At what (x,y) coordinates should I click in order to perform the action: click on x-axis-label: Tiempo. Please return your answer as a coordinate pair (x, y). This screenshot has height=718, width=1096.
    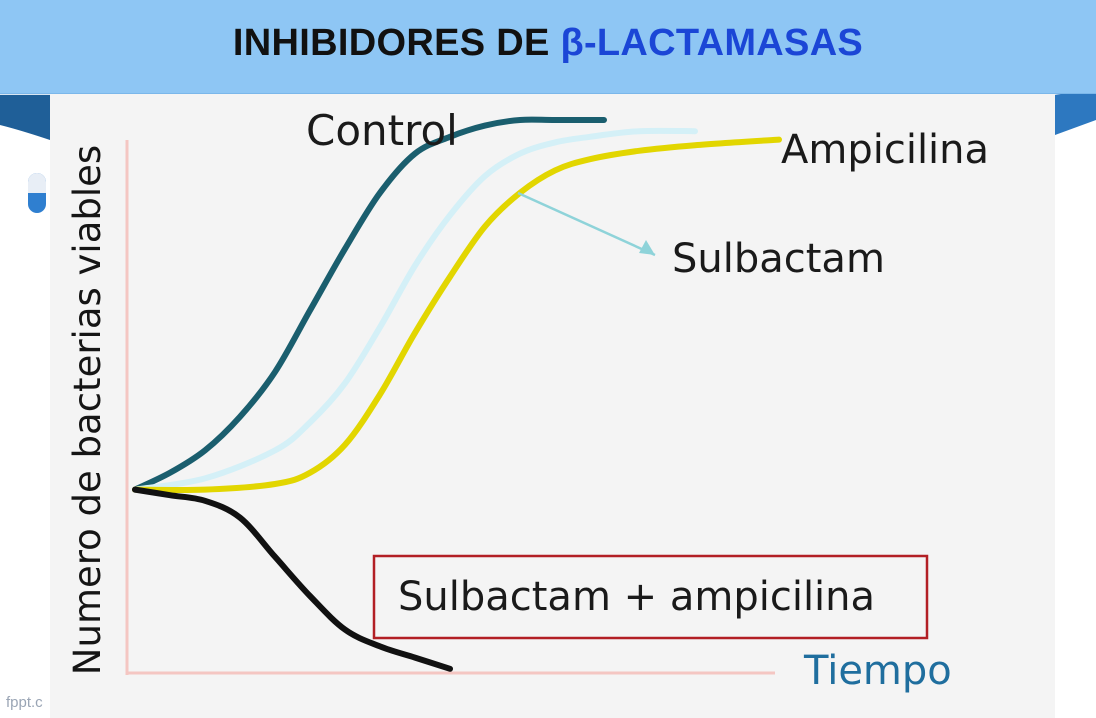
    Looking at the image, I should click on (877, 671).